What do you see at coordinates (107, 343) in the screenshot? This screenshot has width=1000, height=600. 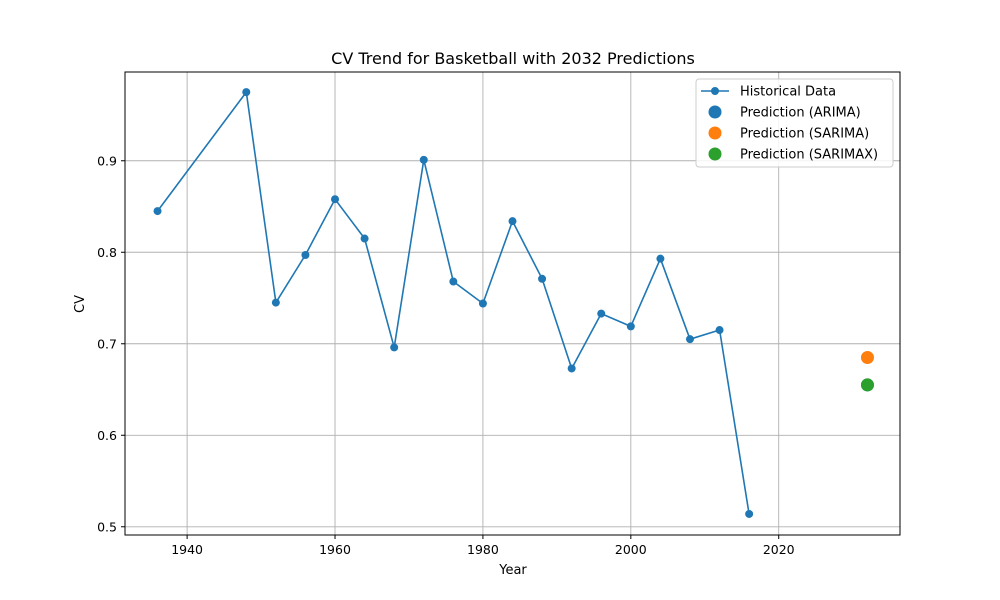 I see `y-tick-label: 0.7` at bounding box center [107, 343].